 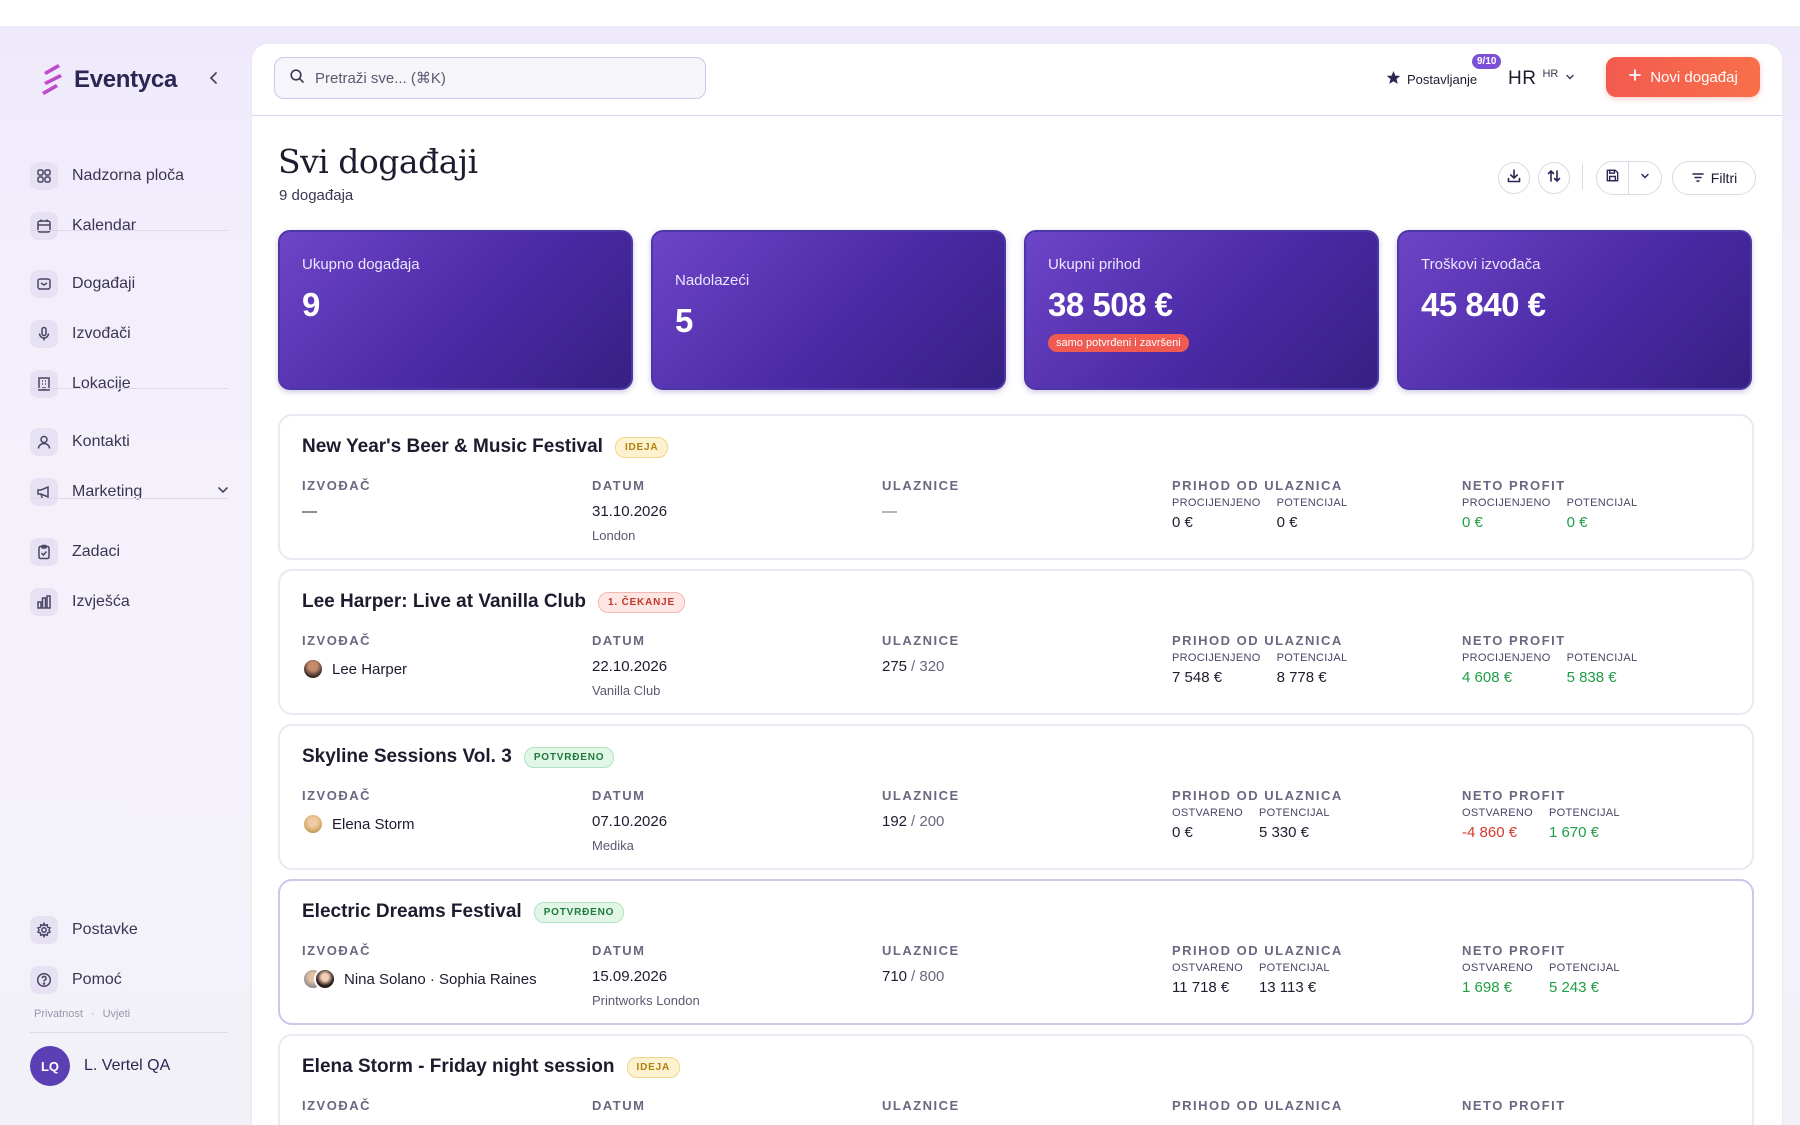 What do you see at coordinates (921, 1105) in the screenshot?
I see `tickets-column: ULAZNICE` at bounding box center [921, 1105].